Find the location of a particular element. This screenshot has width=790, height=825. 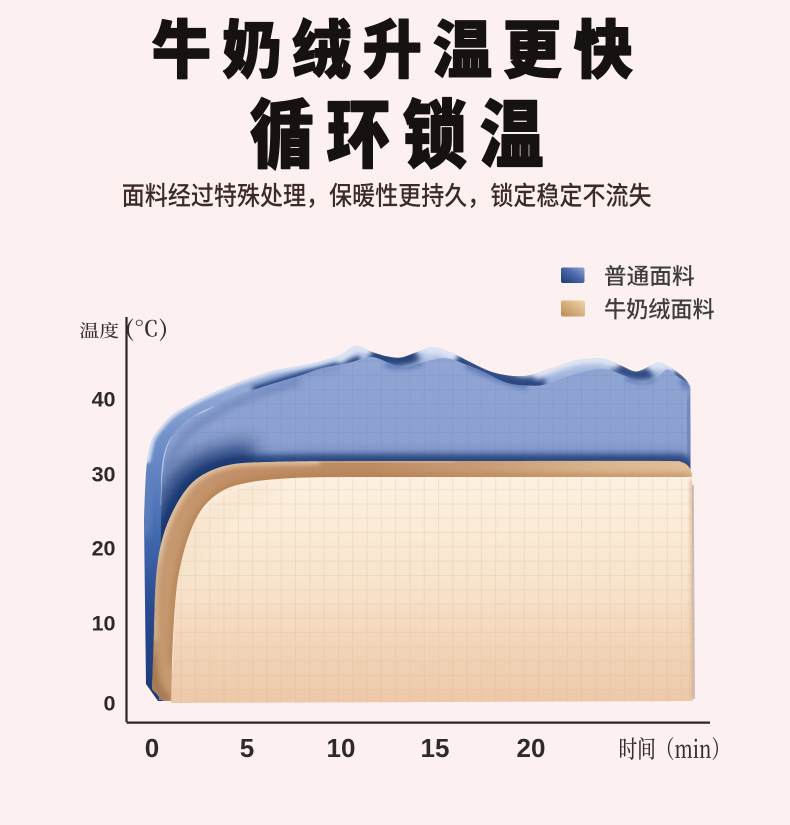

svg-text: 30 is located at coordinates (104, 475).